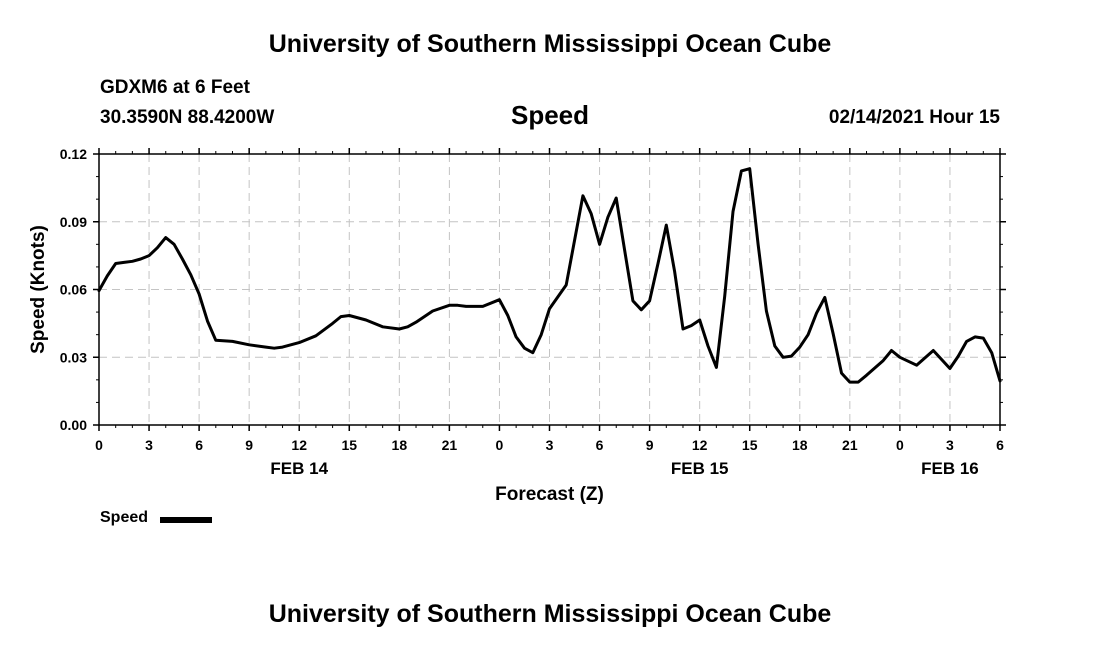  What do you see at coordinates (186, 520) in the screenshot?
I see `legend-swatch` at bounding box center [186, 520].